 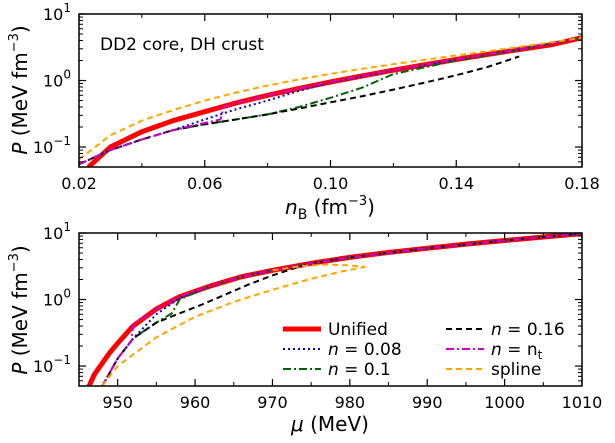 What do you see at coordinates (205, 183) in the screenshot?
I see `top-xtick-label: 0.06` at bounding box center [205, 183].